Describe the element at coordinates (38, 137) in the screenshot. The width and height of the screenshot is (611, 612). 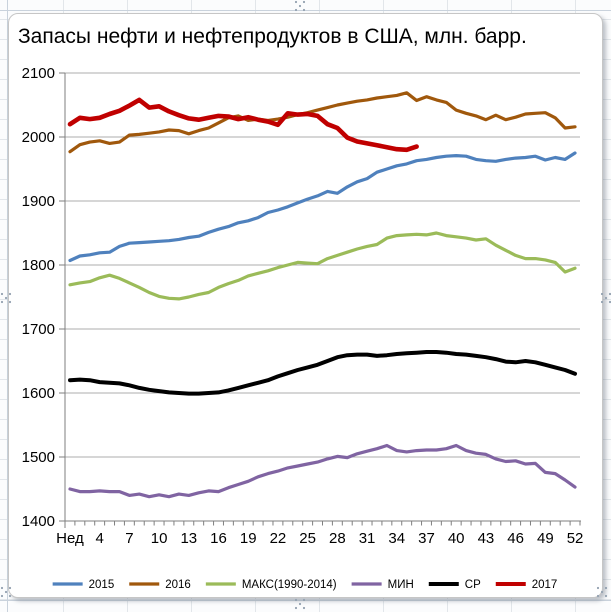
I see `y-axis-label-2000: 2000` at that location.